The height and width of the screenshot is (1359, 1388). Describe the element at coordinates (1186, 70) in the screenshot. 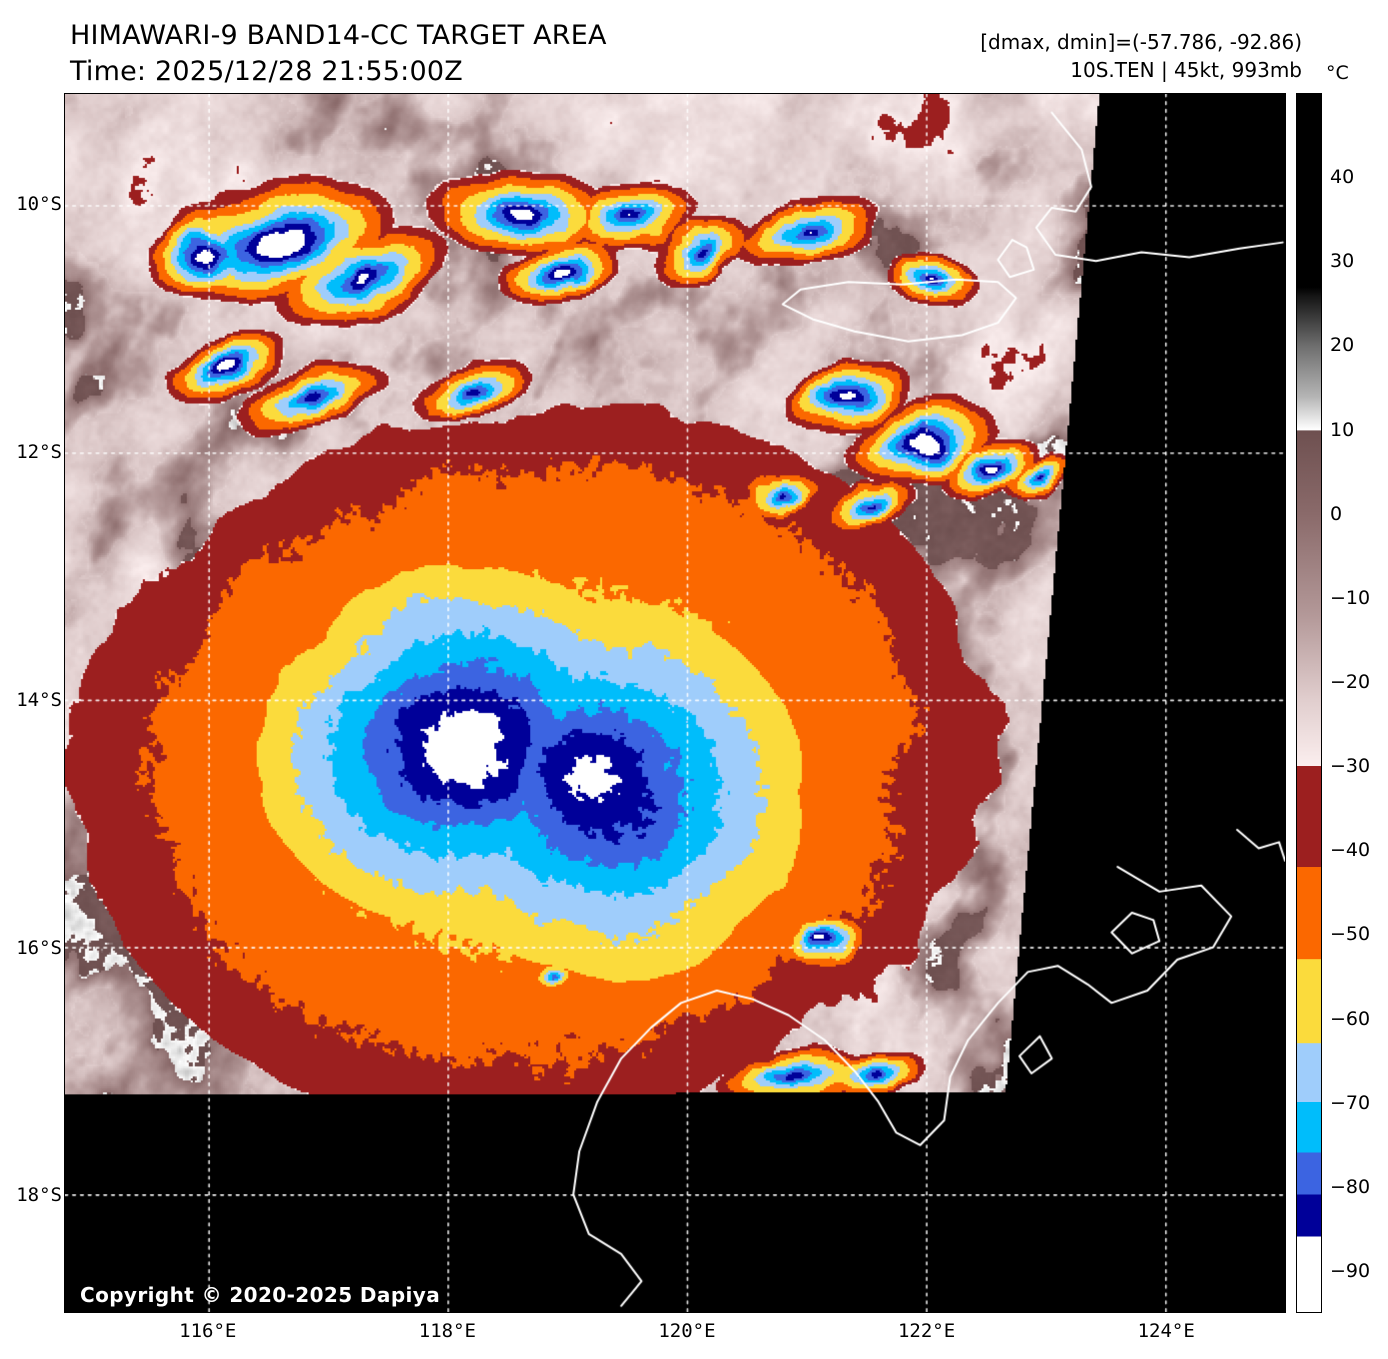

I see `storm-info-label: 10S.TEN | 45kt, 993mb` at that location.